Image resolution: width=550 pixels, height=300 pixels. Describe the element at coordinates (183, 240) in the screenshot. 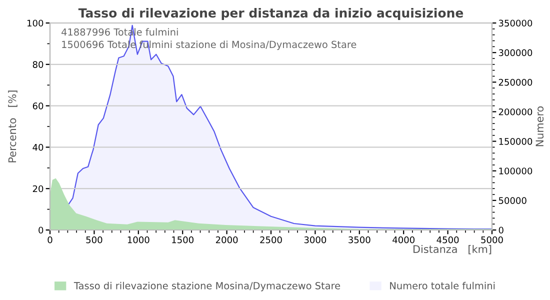

I see `x-tick-label: 1500` at that location.